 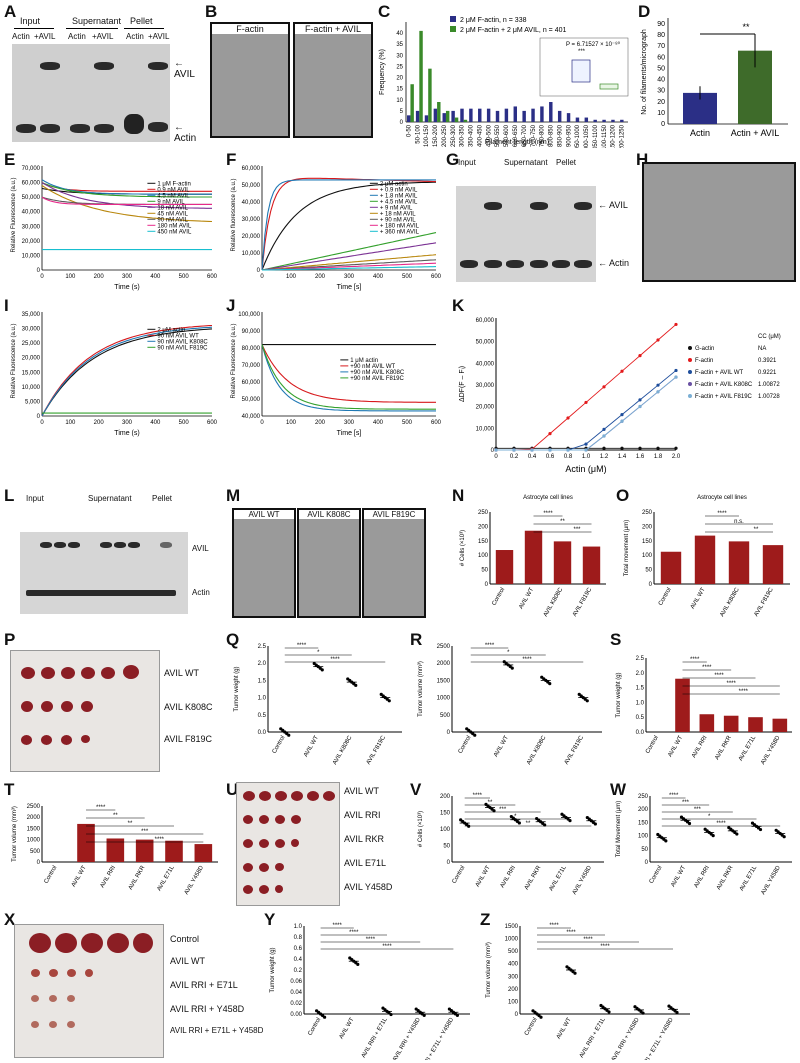 I want to click on series-line-k, so click(x=586, y=413).